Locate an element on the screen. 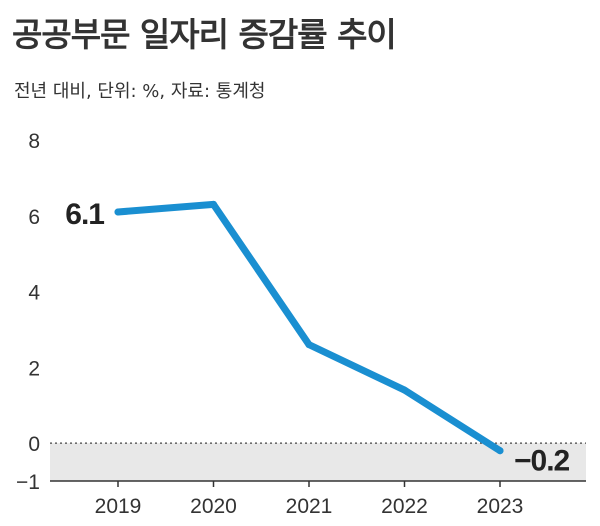  y-tick-label: 0 is located at coordinates (34, 444).